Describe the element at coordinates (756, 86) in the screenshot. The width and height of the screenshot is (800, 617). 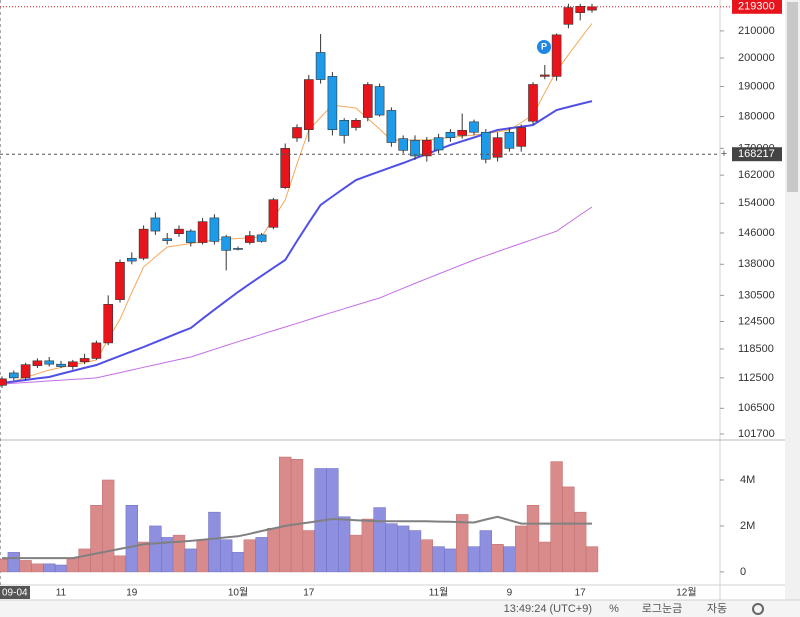
I see `y-tick-label: 190000` at that location.